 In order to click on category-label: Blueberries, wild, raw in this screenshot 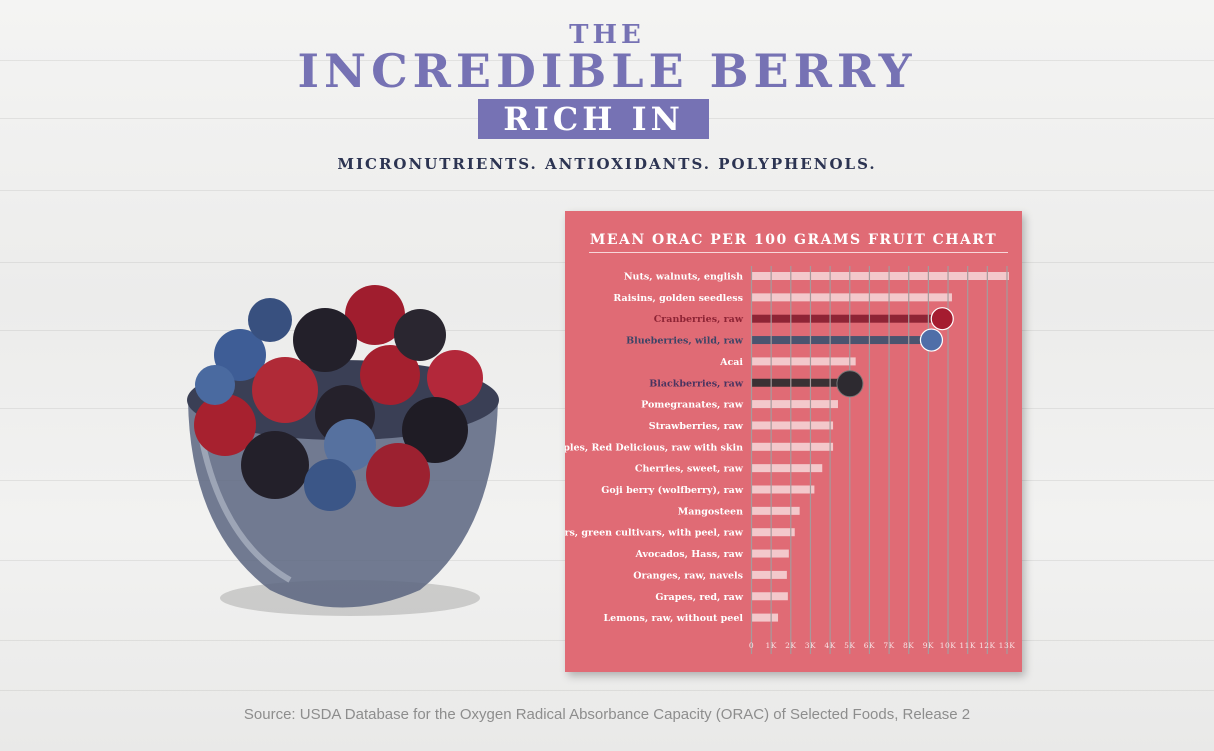, I will do `click(685, 341)`.